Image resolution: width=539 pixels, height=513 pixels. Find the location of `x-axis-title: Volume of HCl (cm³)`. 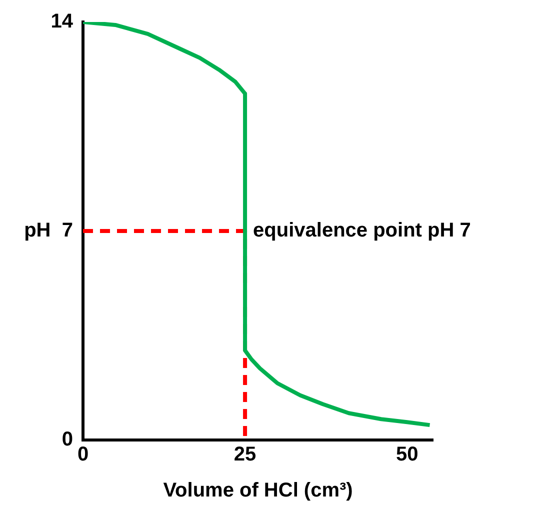

x-axis-title: Volume of HCl (cm³) is located at coordinates (258, 491).